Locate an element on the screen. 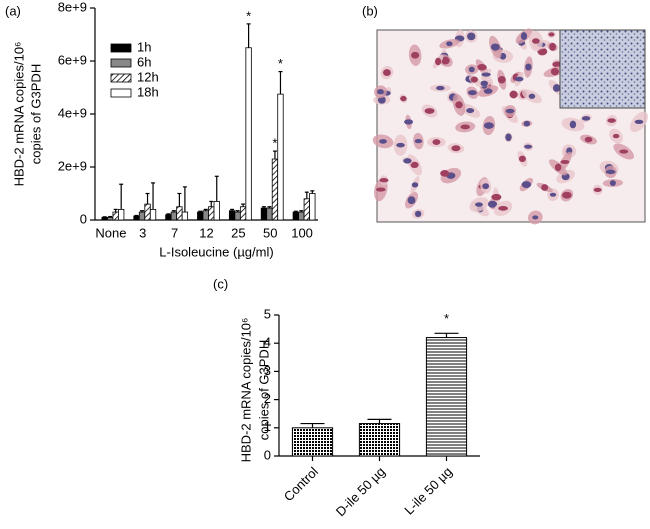  x-tick-label: D-ile 50 µg is located at coordinates (360, 491).